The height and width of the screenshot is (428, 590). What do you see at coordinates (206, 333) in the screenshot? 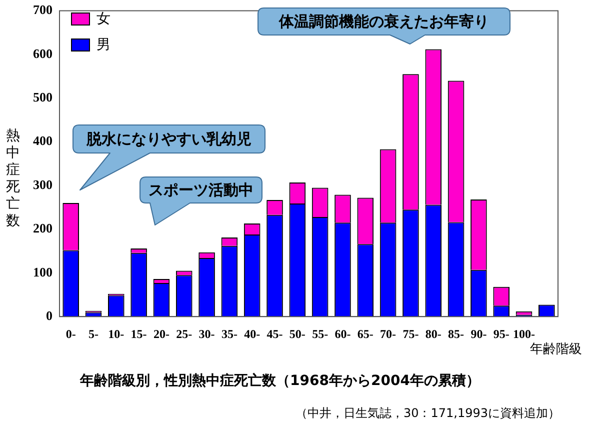
I see `x-tick-label: 30-` at bounding box center [206, 333].